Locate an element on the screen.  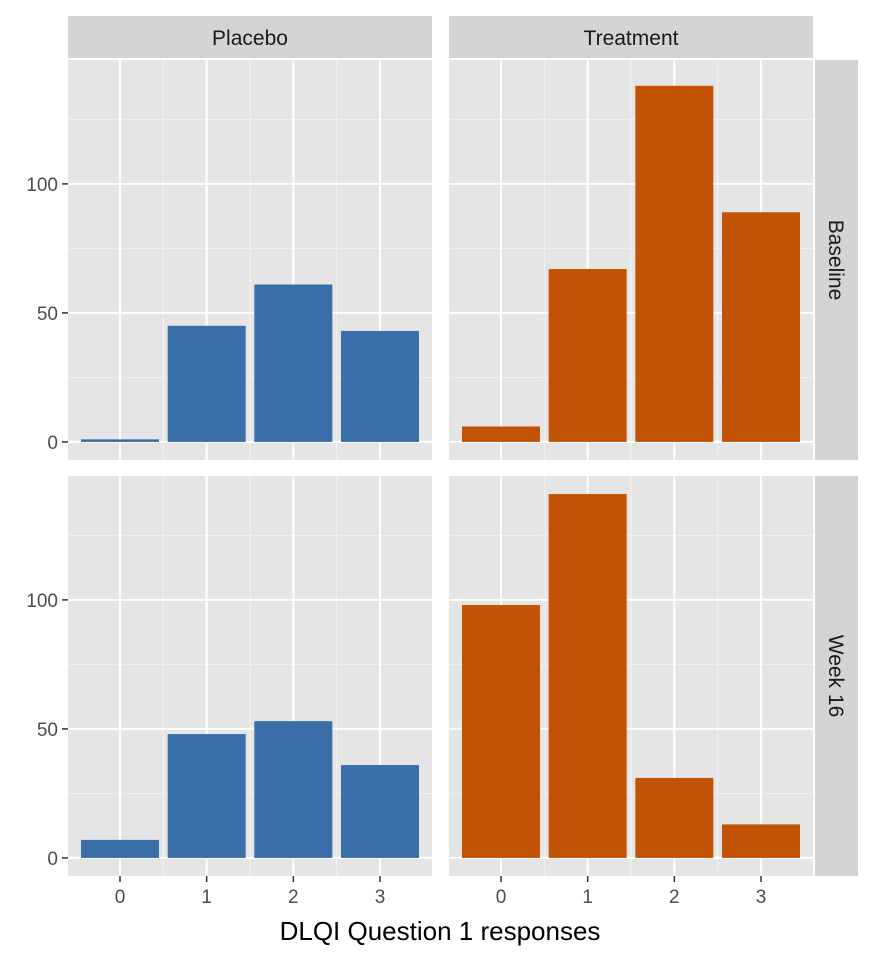
strip-label-placebo: Placebo is located at coordinates (250, 38).